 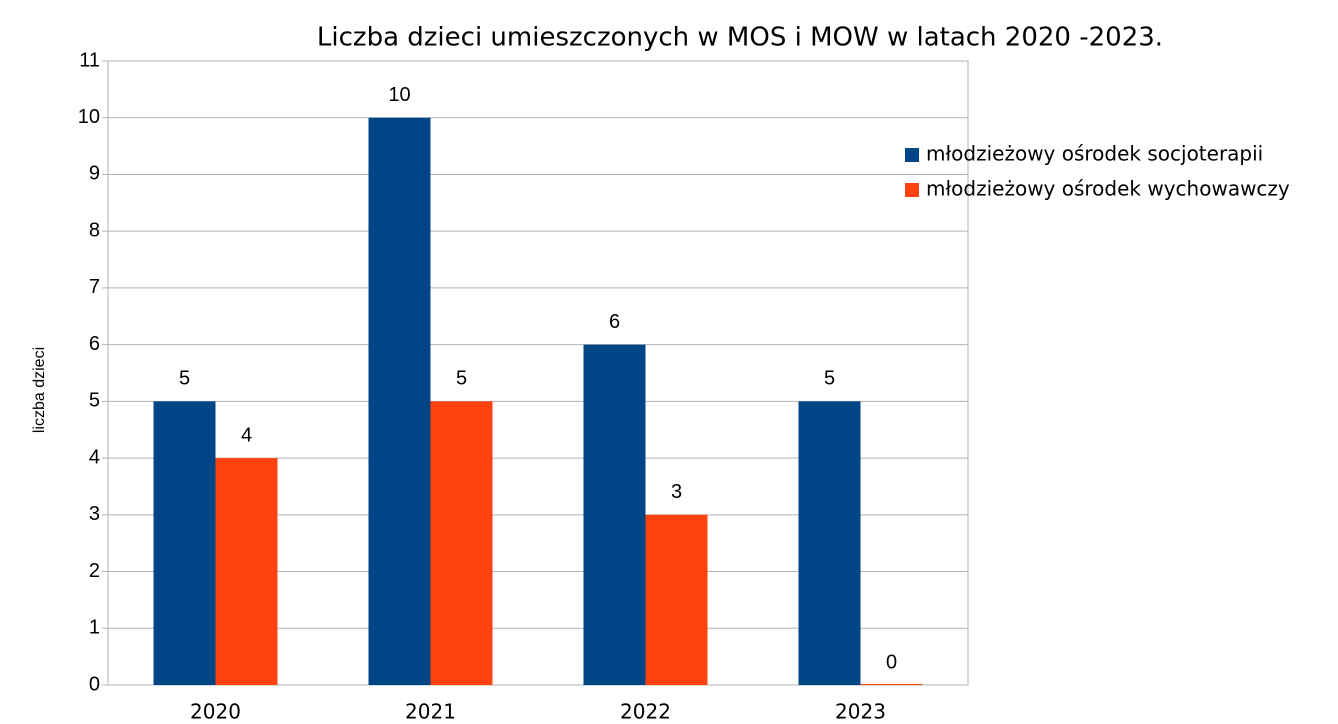 What do you see at coordinates (645, 712) in the screenshot?
I see `x-tick-label: 2022` at bounding box center [645, 712].